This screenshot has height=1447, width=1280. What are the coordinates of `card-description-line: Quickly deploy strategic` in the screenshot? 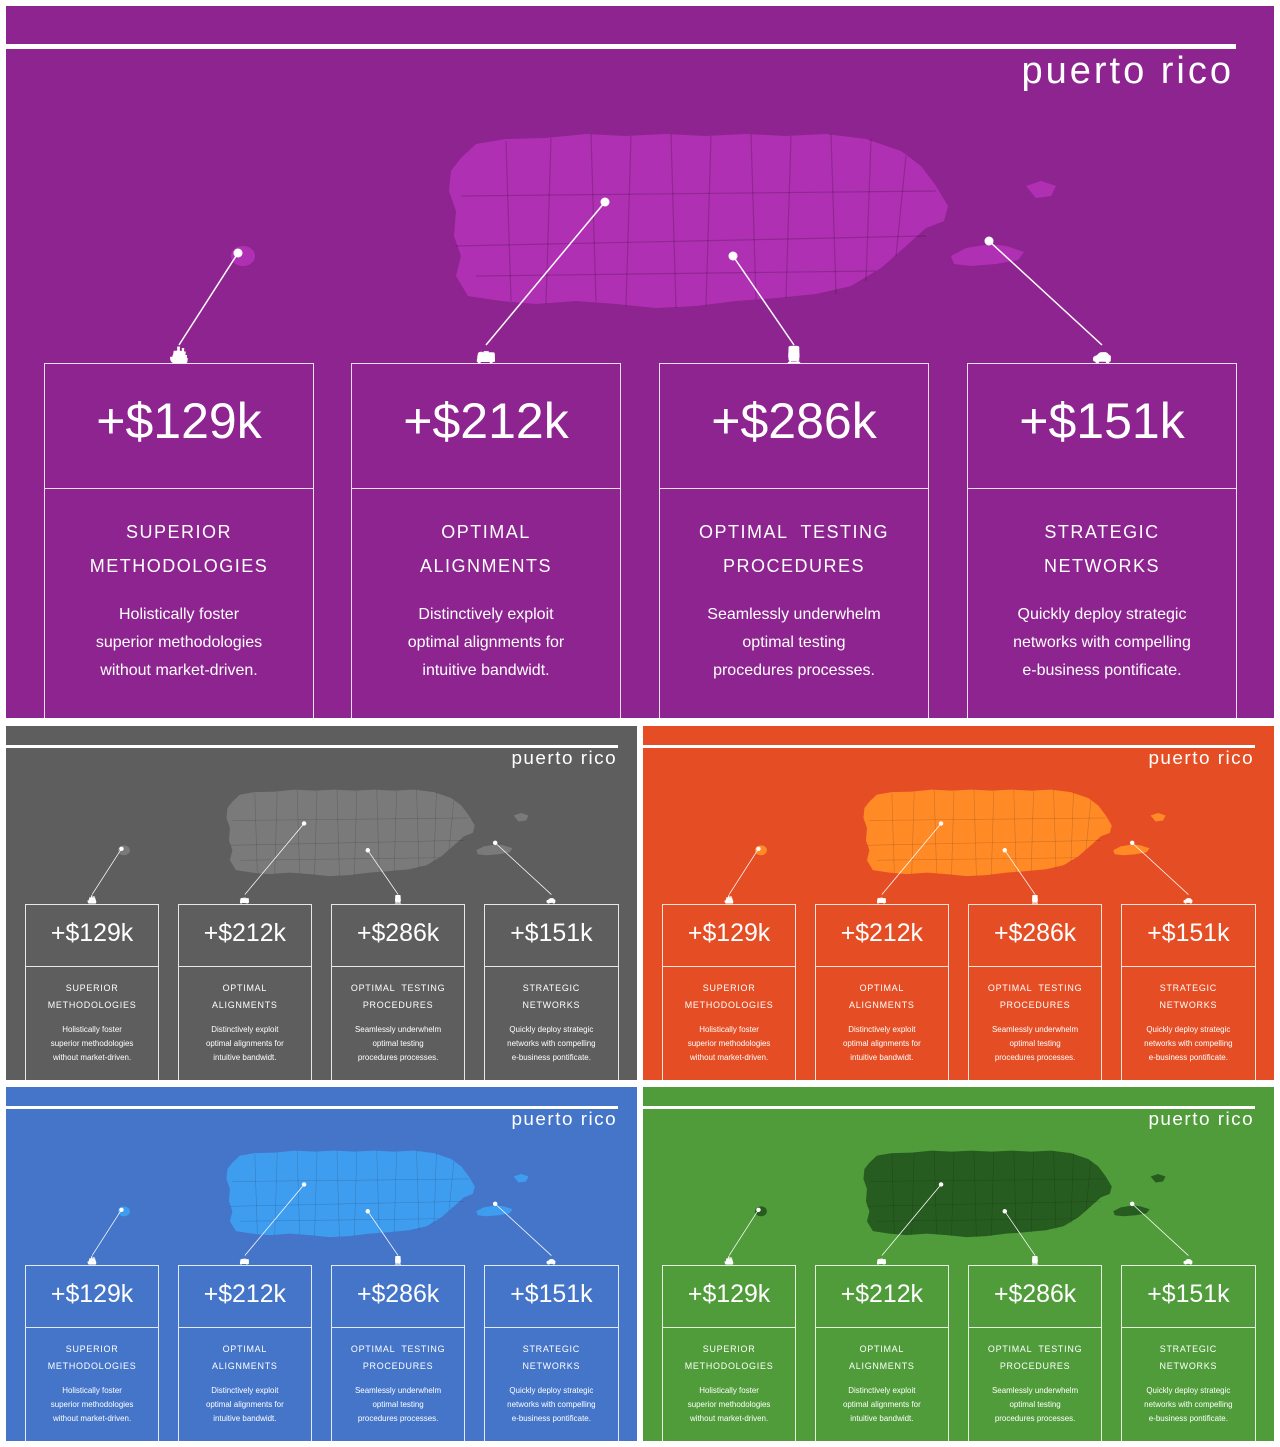 It's located at (1188, 1391).